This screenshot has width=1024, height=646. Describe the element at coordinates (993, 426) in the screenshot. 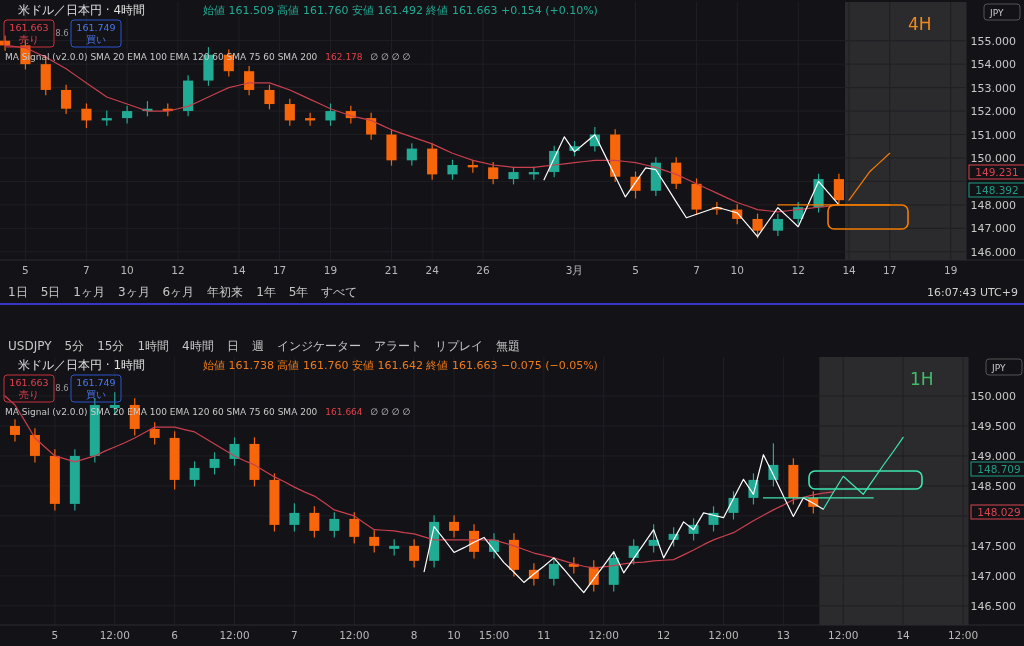

I see `y-tick-label: 149.500` at that location.